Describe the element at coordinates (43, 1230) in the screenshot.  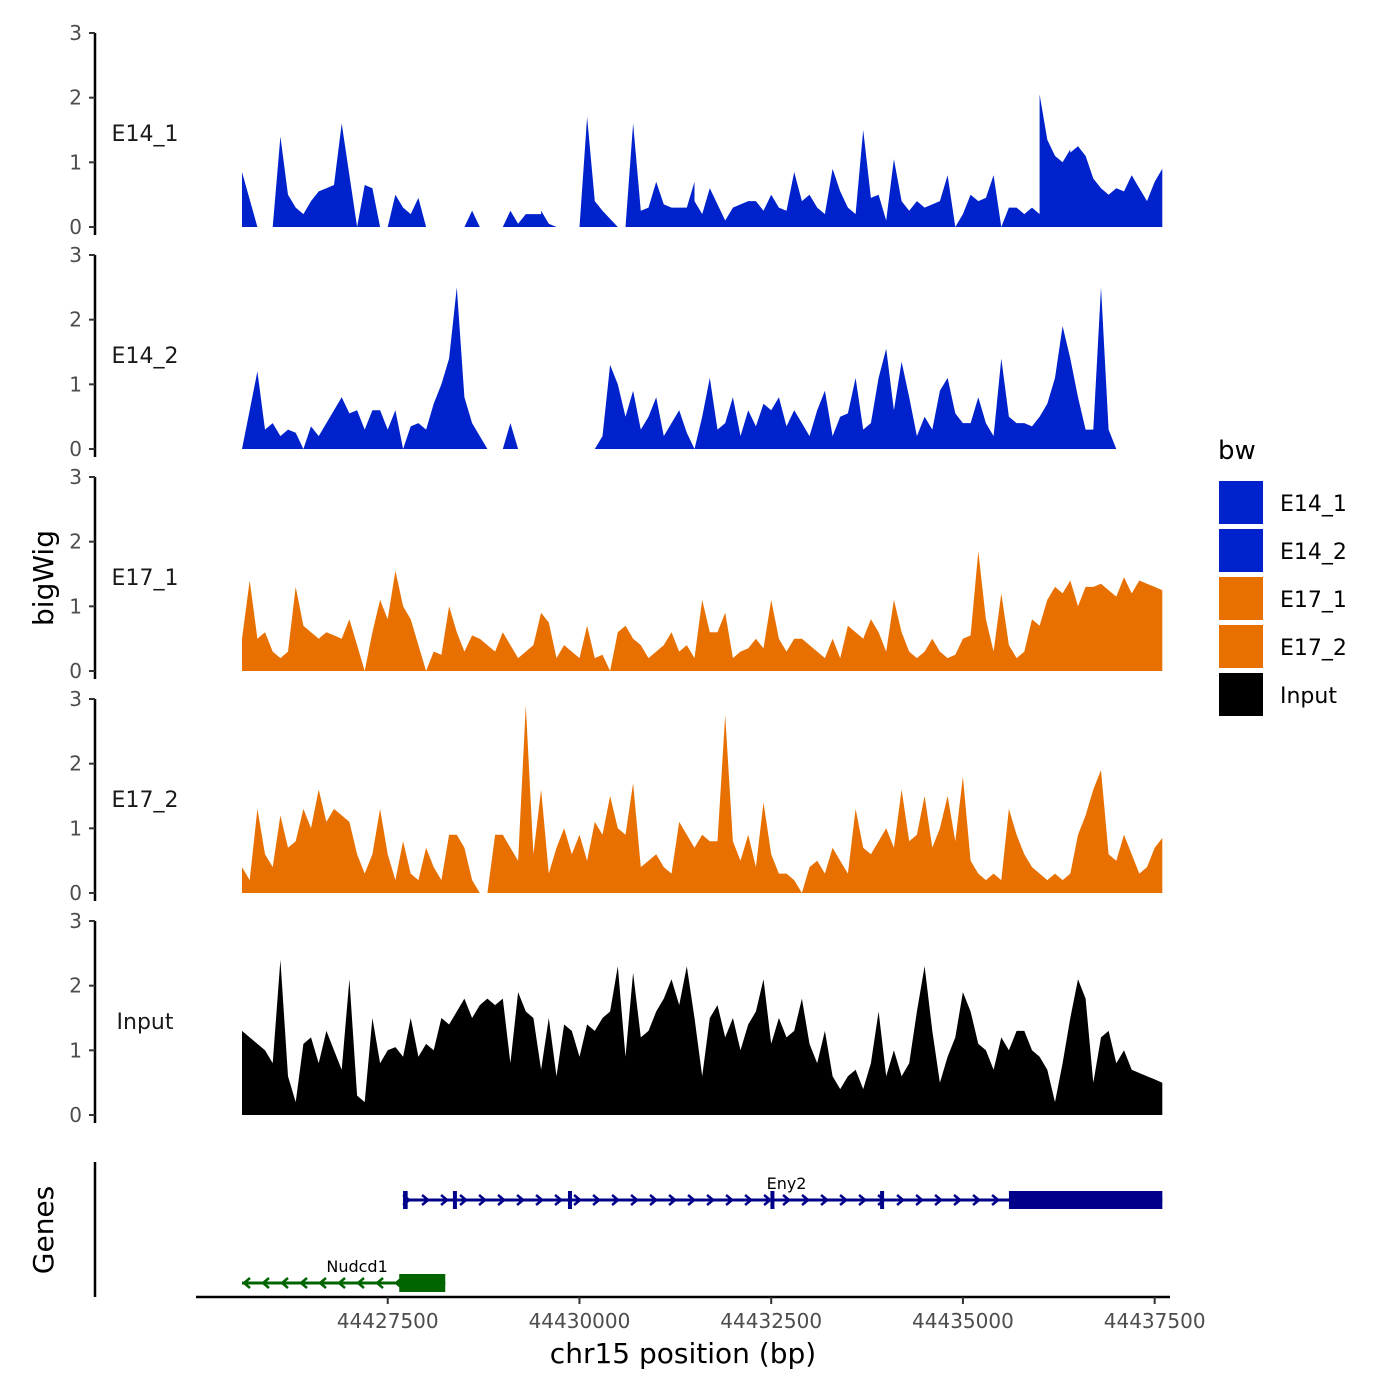
I see `genes-axis-title: Genes` at that location.